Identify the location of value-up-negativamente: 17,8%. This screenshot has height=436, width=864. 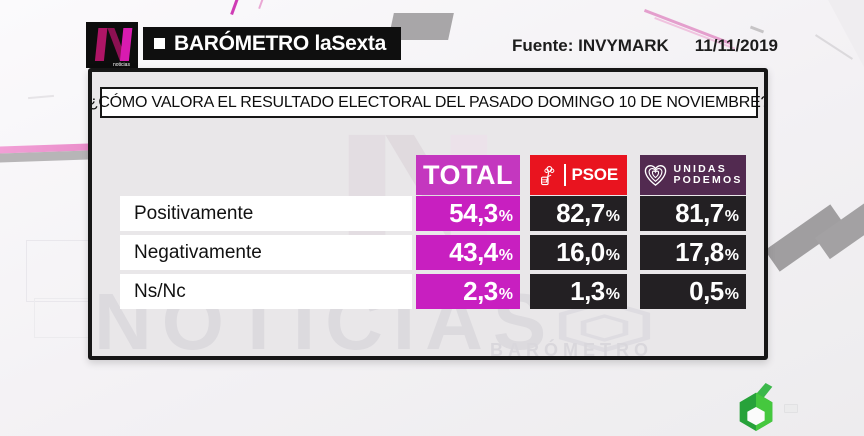
(693, 252).